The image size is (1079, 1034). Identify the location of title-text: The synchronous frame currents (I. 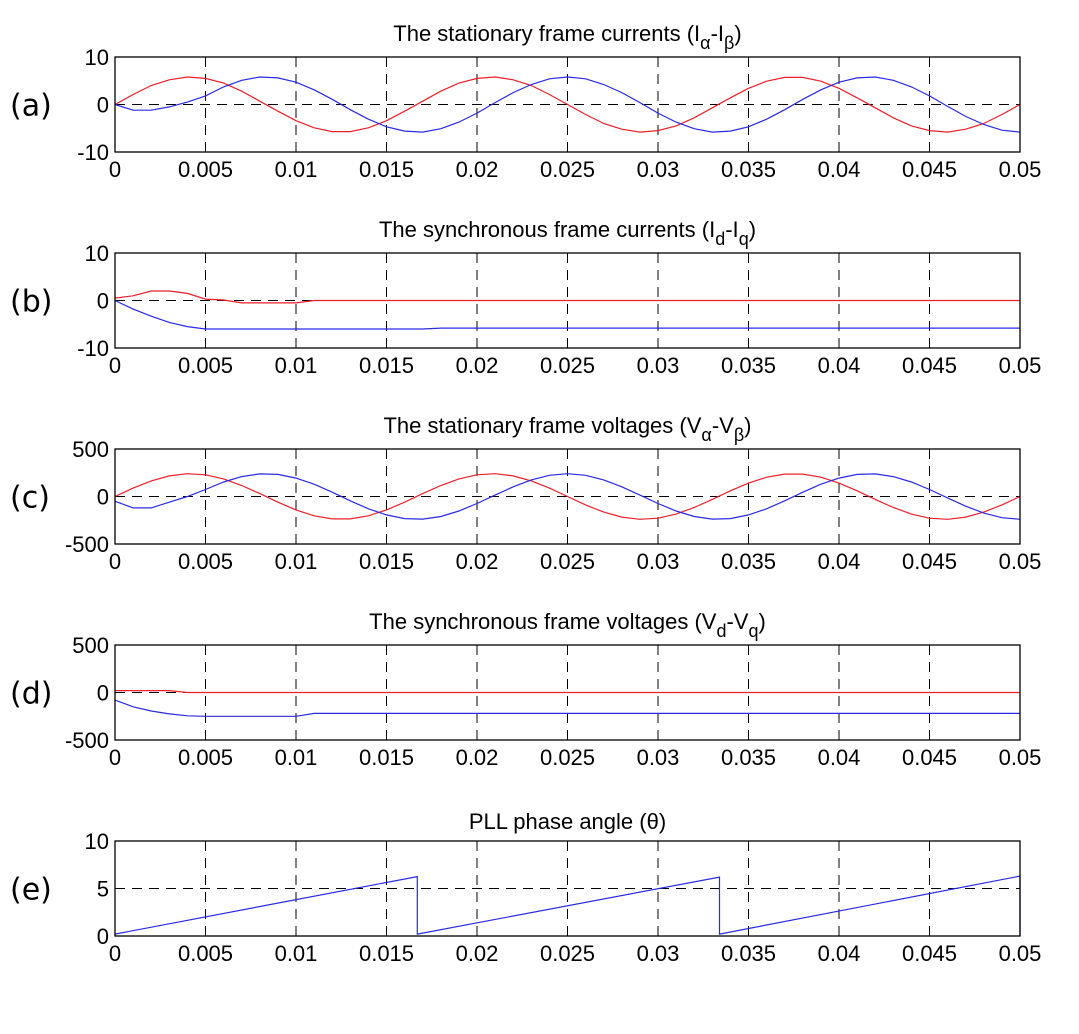
(547, 229).